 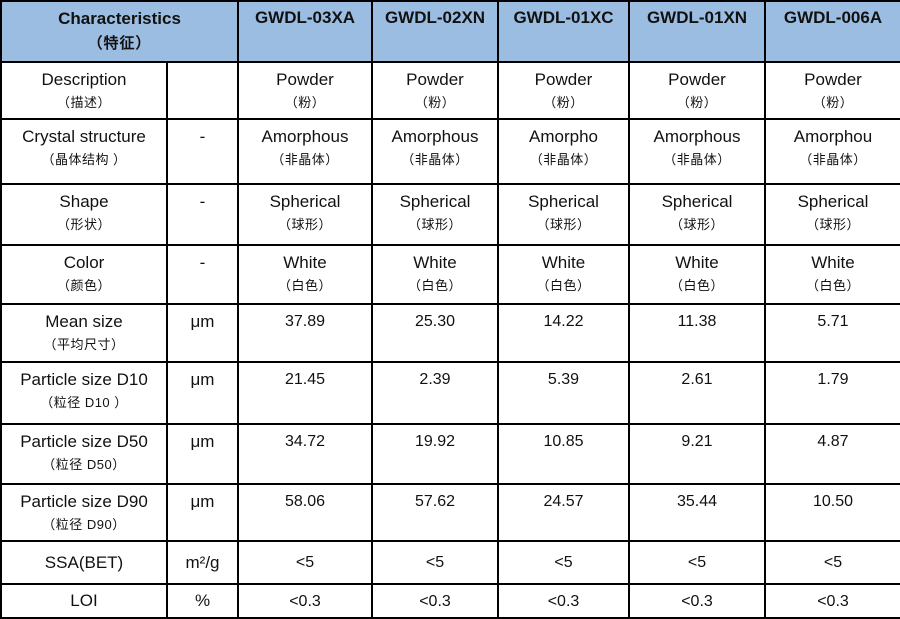 I want to click on row-label-zh: （描述）, so click(x=83, y=102).